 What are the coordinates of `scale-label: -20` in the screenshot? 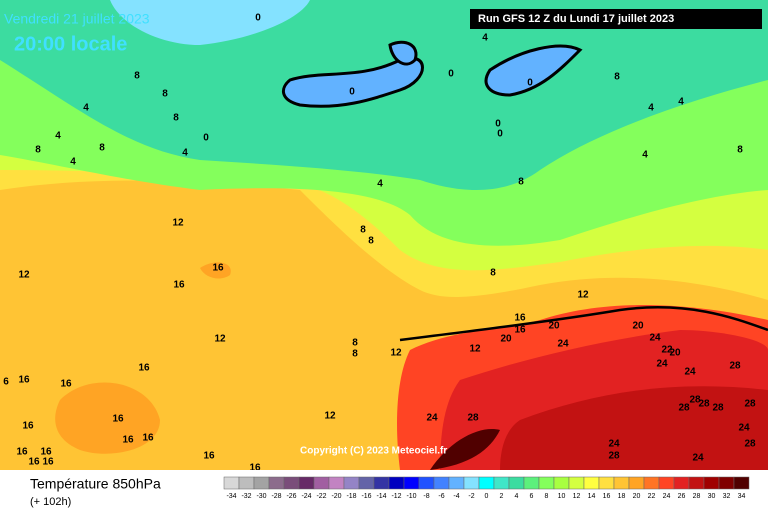 It's located at (336, 496).